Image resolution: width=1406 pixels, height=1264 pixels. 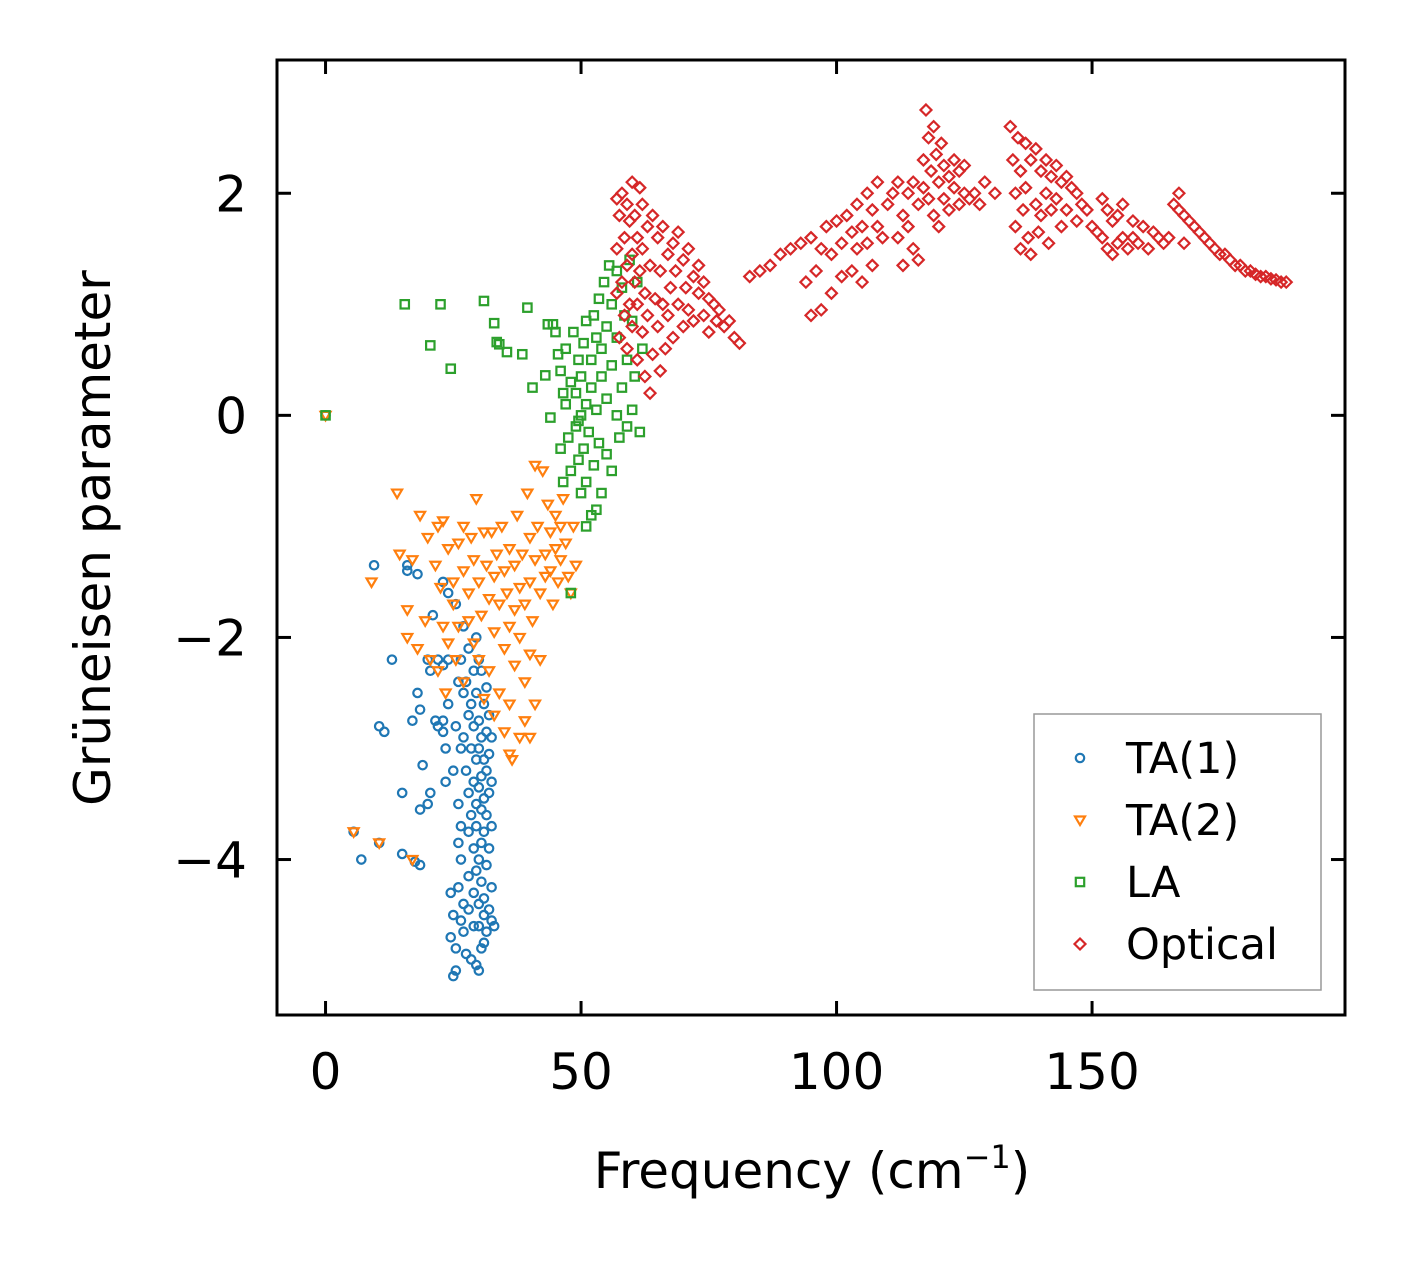 What do you see at coordinates (1080, 944) in the screenshot?
I see `legend-marker-icon` at bounding box center [1080, 944].